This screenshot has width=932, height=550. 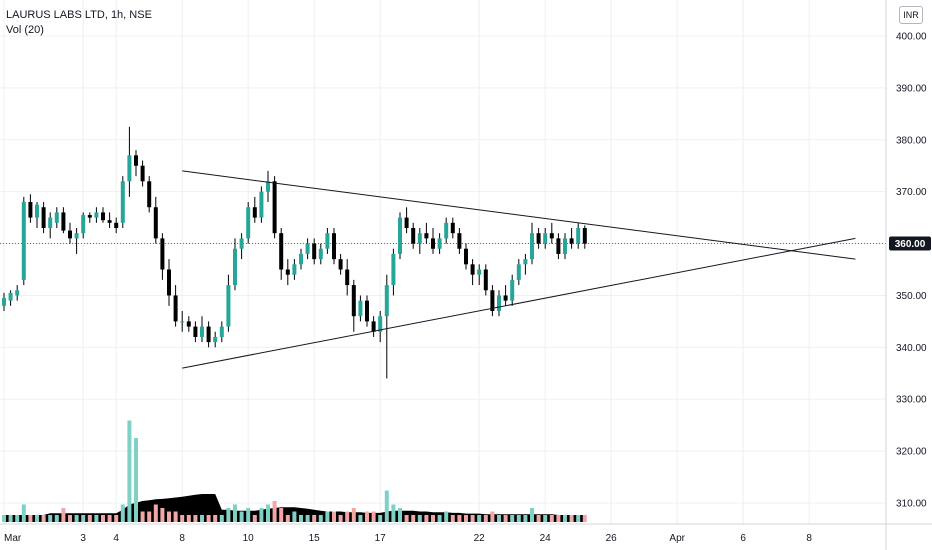 What do you see at coordinates (546, 538) in the screenshot?
I see `x-tick-label: 24` at bounding box center [546, 538].